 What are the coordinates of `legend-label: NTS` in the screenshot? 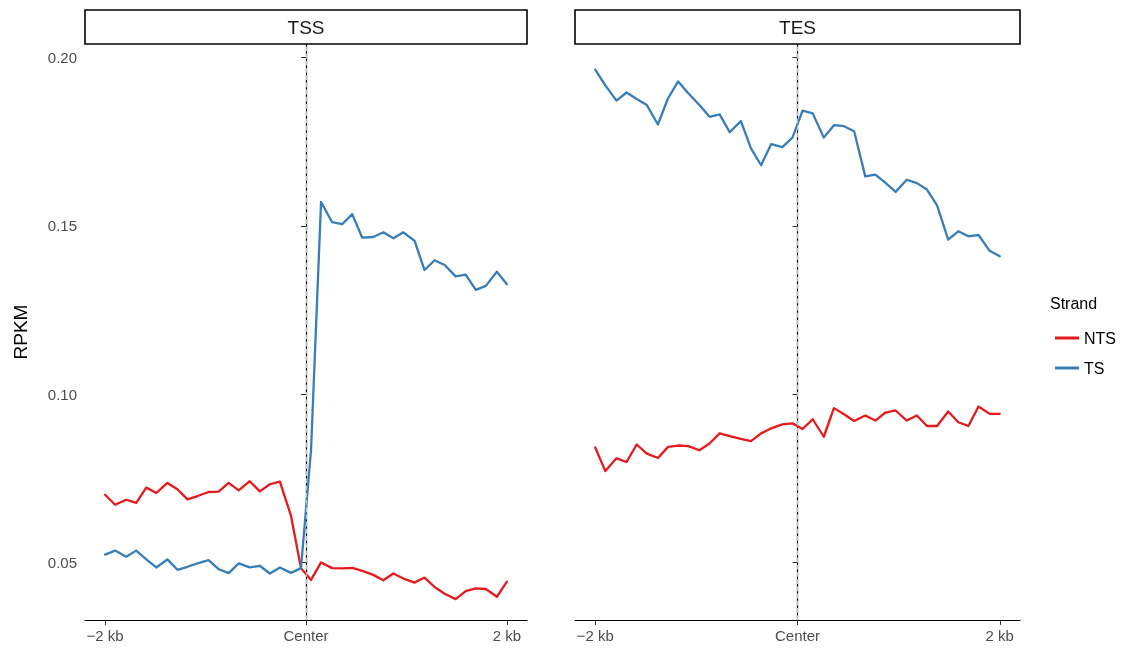 It's located at (1100, 338).